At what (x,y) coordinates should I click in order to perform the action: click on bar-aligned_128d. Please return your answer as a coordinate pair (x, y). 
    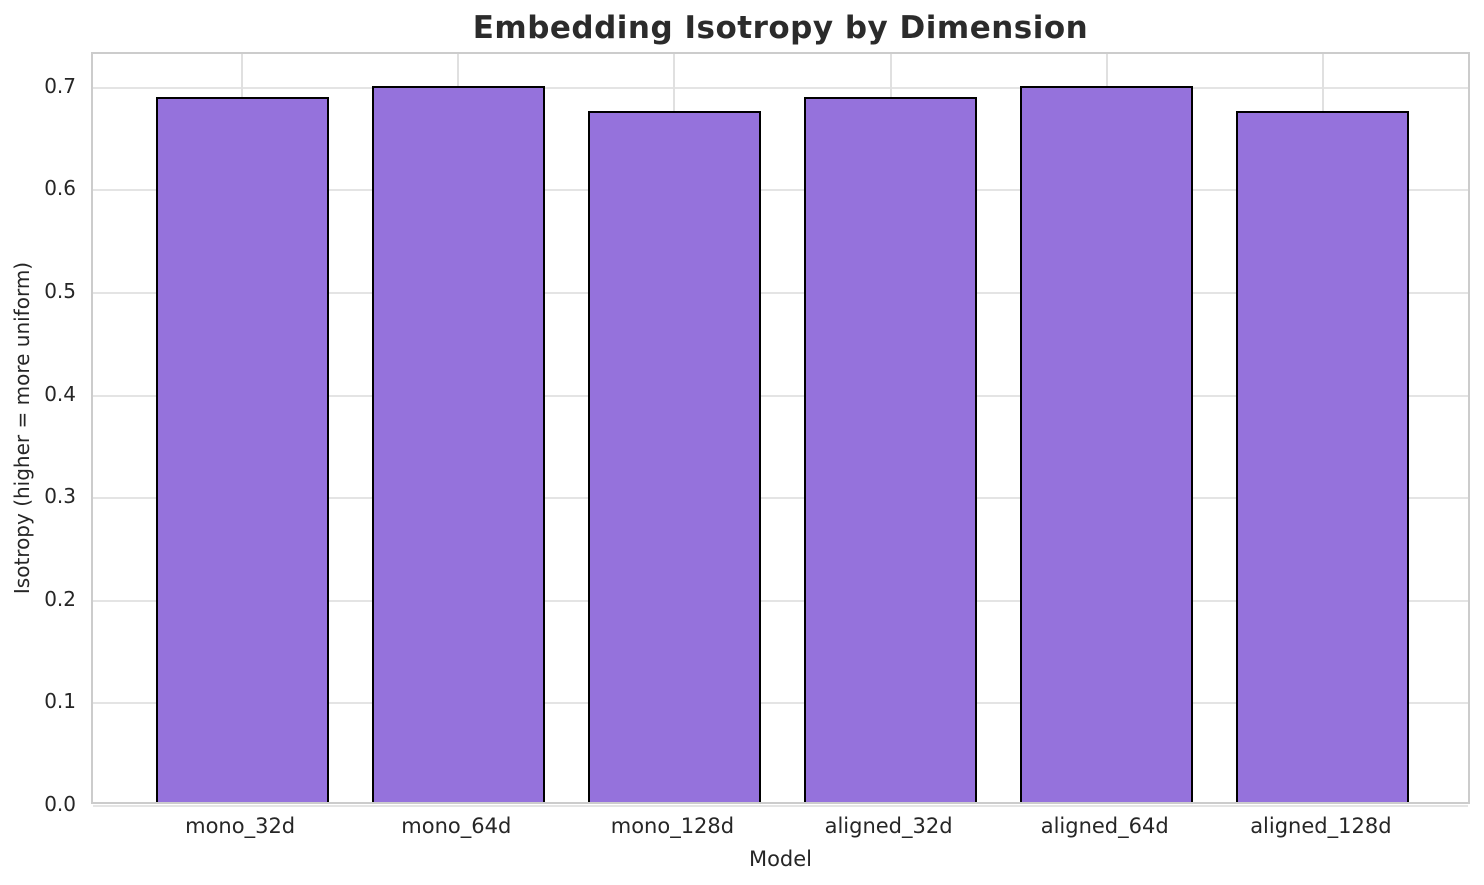
    Looking at the image, I should click on (1323, 456).